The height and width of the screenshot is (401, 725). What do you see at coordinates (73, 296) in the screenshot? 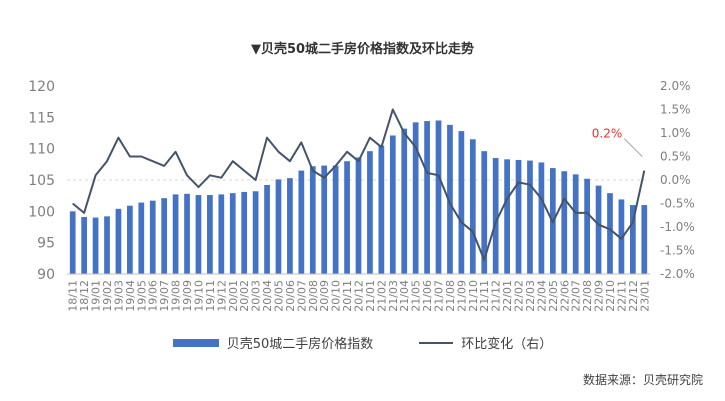
I see `x-tick-label: 18/11` at bounding box center [73, 296].